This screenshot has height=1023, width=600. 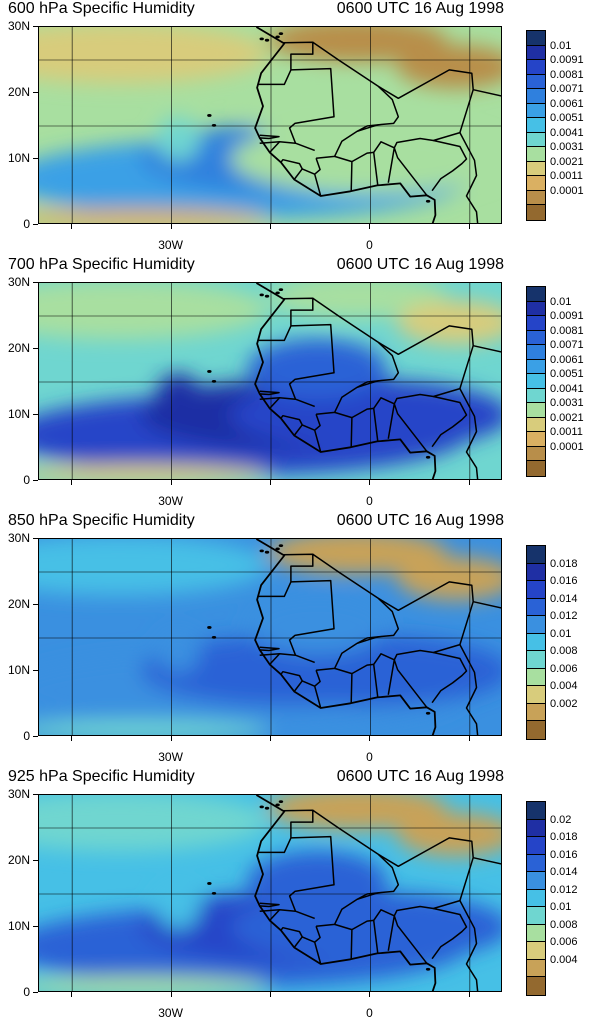 What do you see at coordinates (170, 245) in the screenshot?
I see `longitude-label: 30W` at bounding box center [170, 245].